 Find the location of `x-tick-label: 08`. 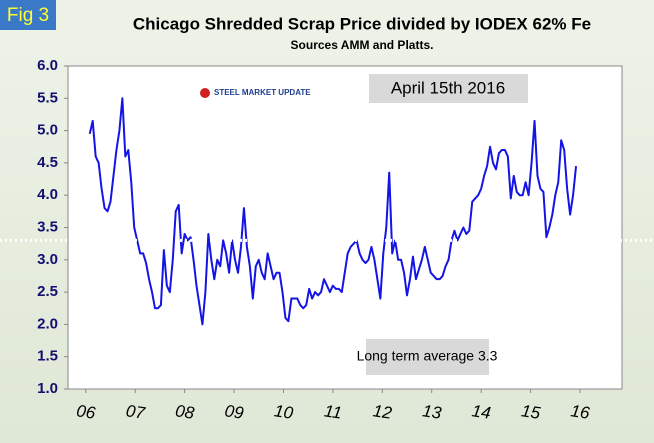

x-tick-label: 08 is located at coordinates (185, 412).